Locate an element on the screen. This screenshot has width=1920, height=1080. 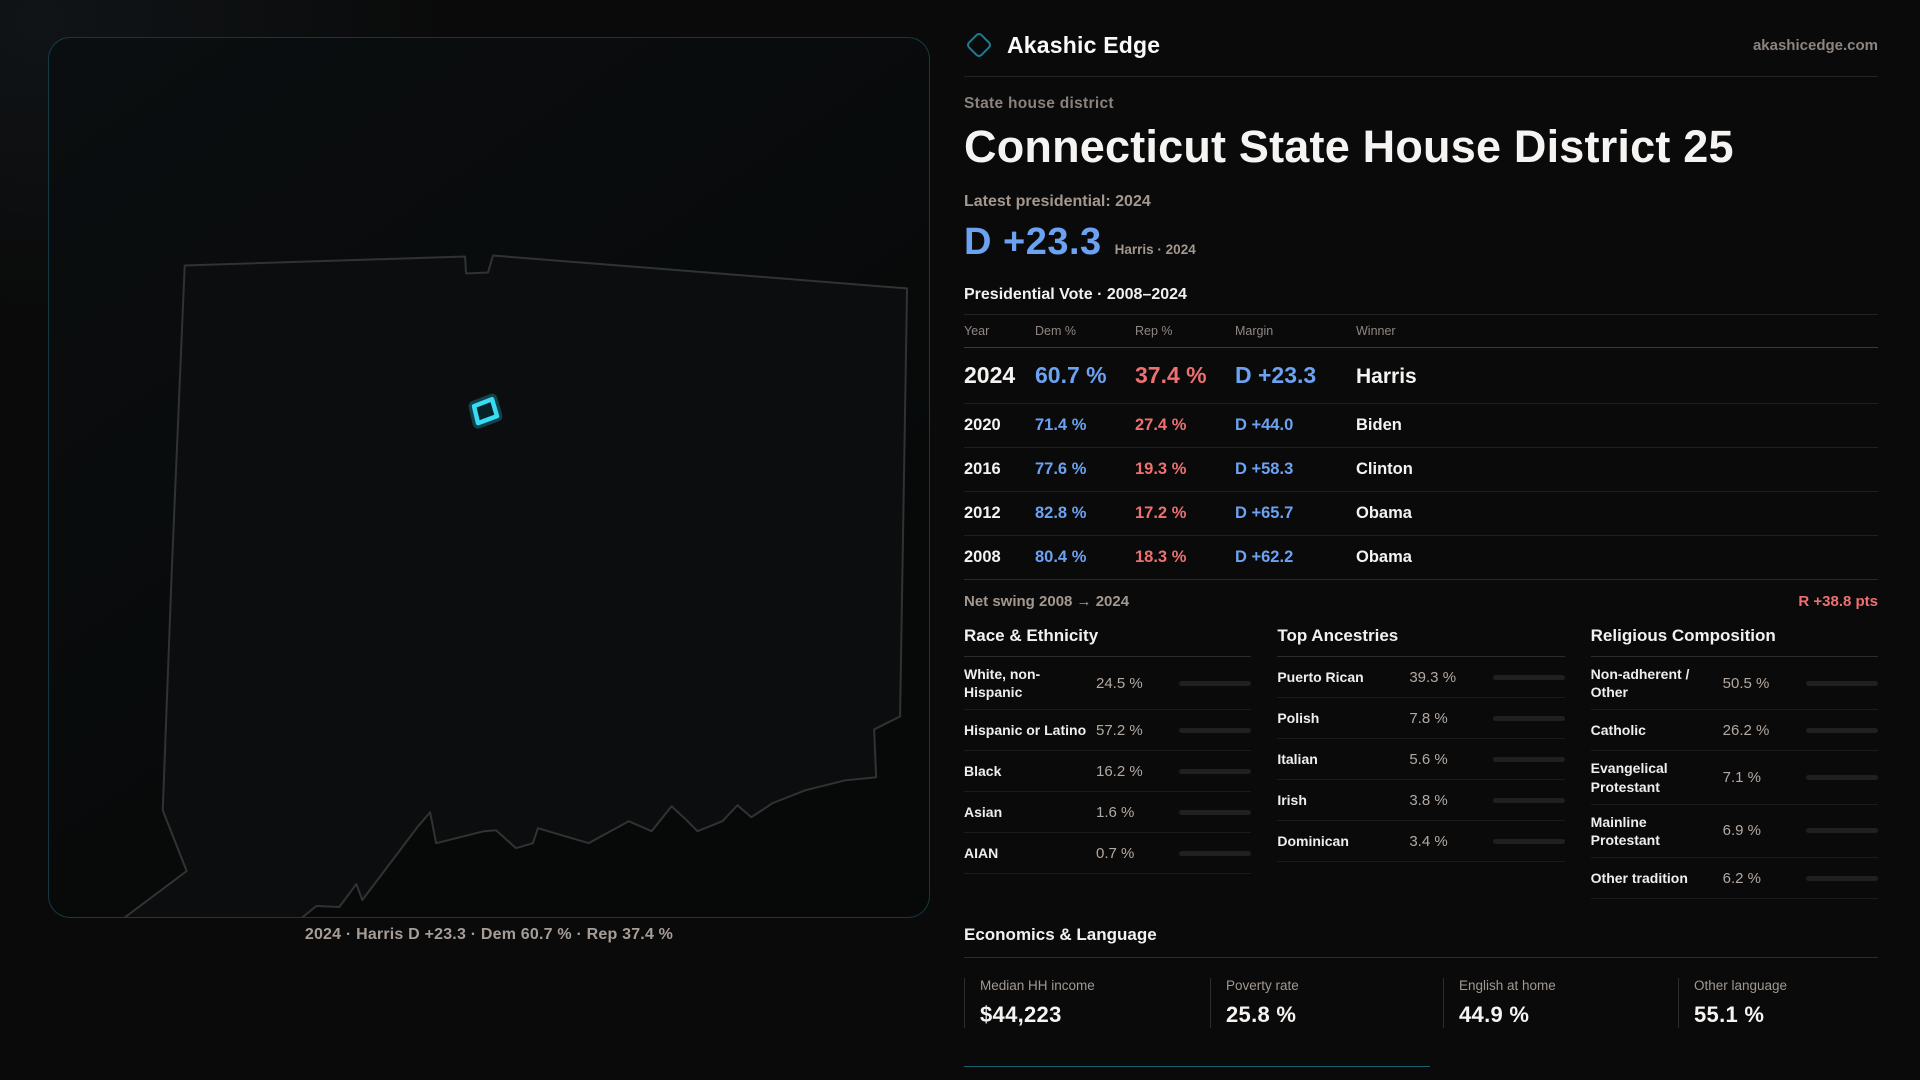
vote-table-title: Presidential Vote · 2008–2024 is located at coordinates (1075, 294).